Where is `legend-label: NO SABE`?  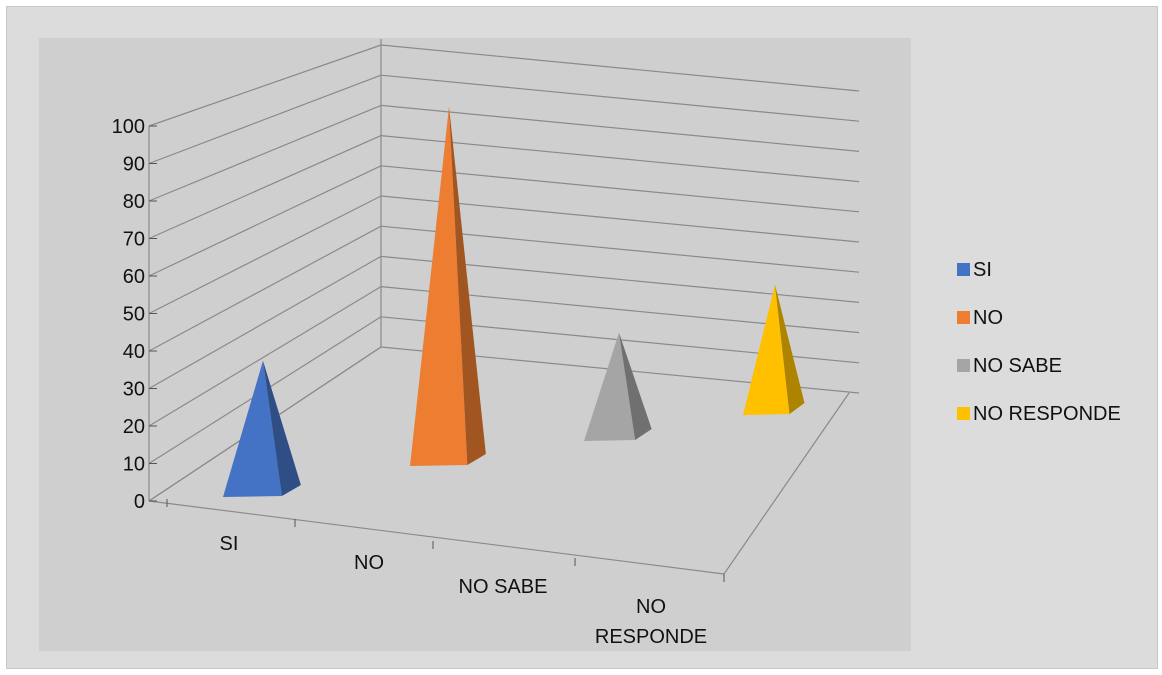
legend-label: NO SABE is located at coordinates (1017, 366).